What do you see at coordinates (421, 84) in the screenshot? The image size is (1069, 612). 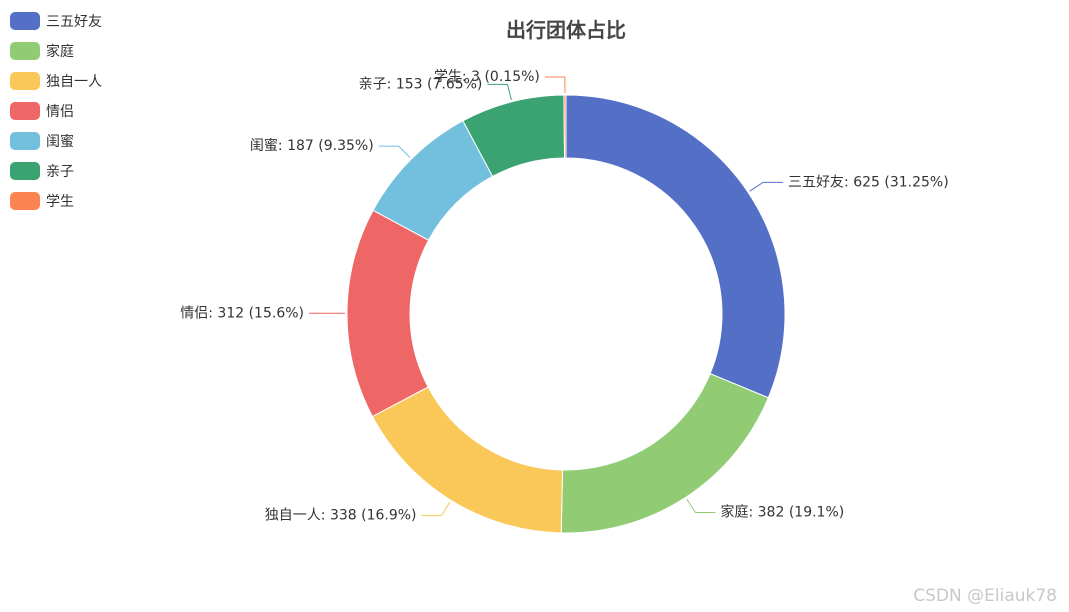 I see `slice-label-5: 亲子: 153 (7.65%)` at bounding box center [421, 84].